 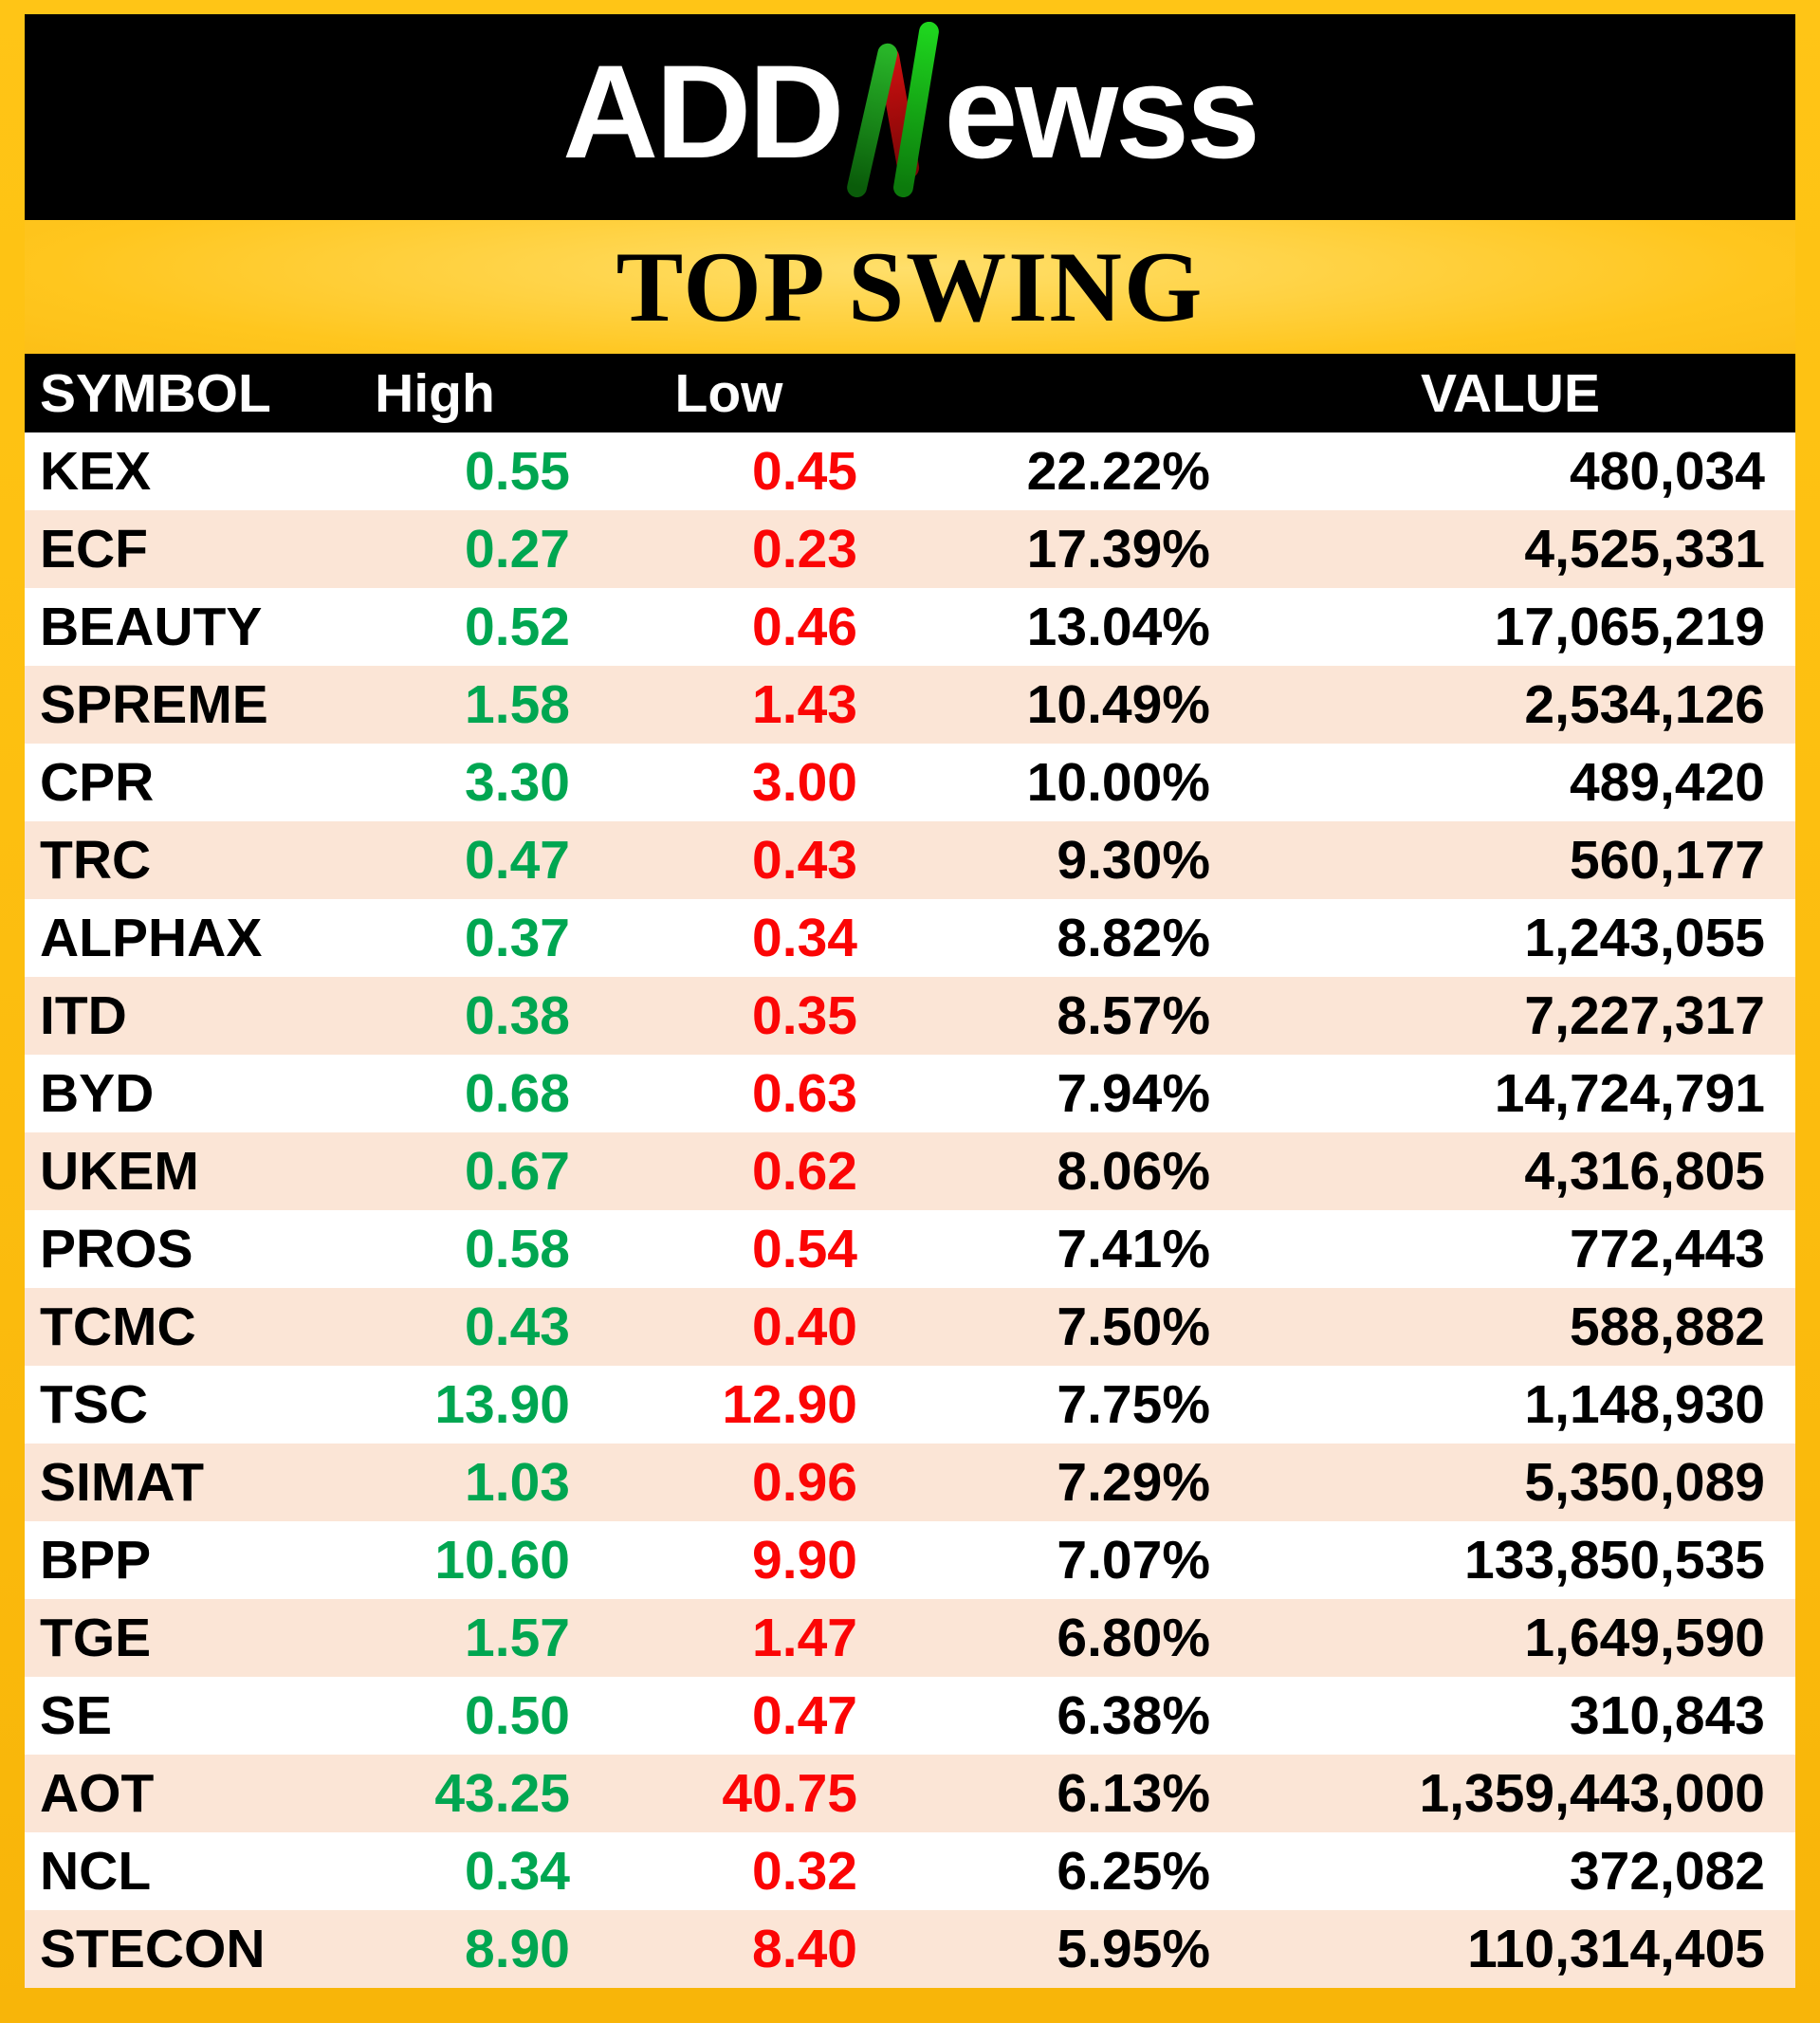 I want to click on cell-value: 14,724,791, so click(x=1629, y=1093).